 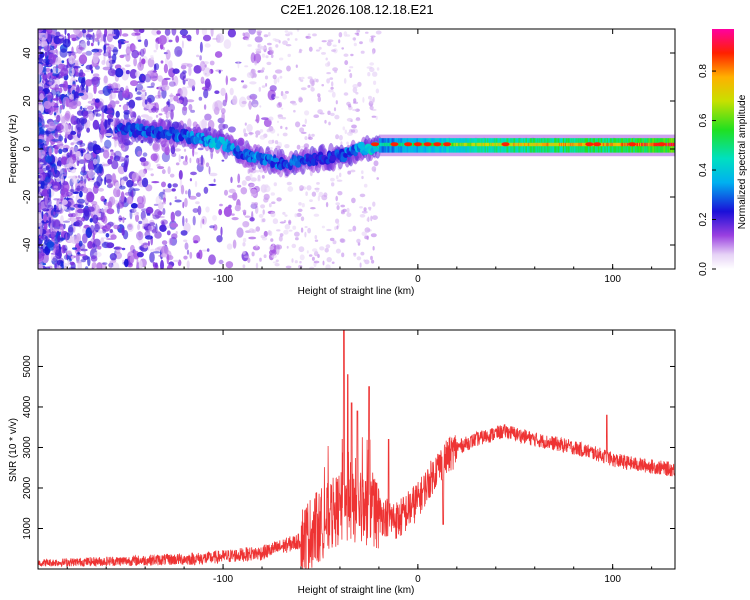 I want to click on colorbar-tick-label: 0.6, so click(x=703, y=120).